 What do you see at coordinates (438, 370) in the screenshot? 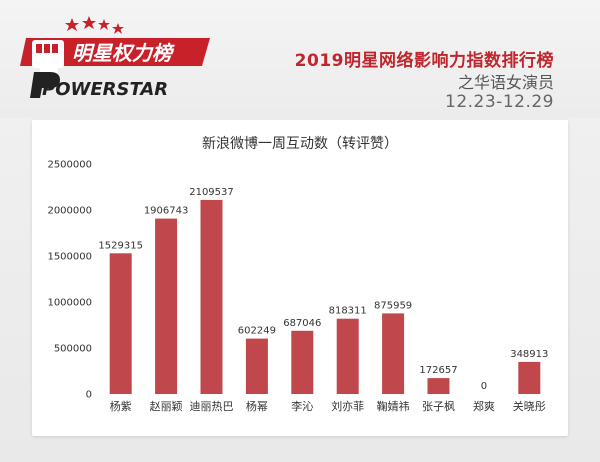
I see `data-label: 172657` at bounding box center [438, 370].